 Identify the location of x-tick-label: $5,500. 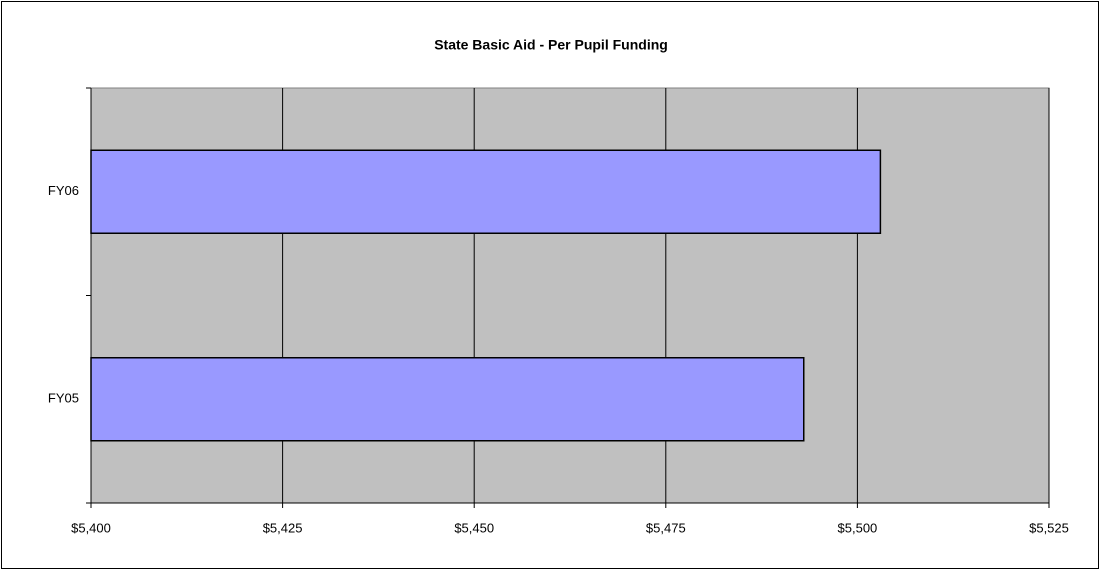
(858, 527).